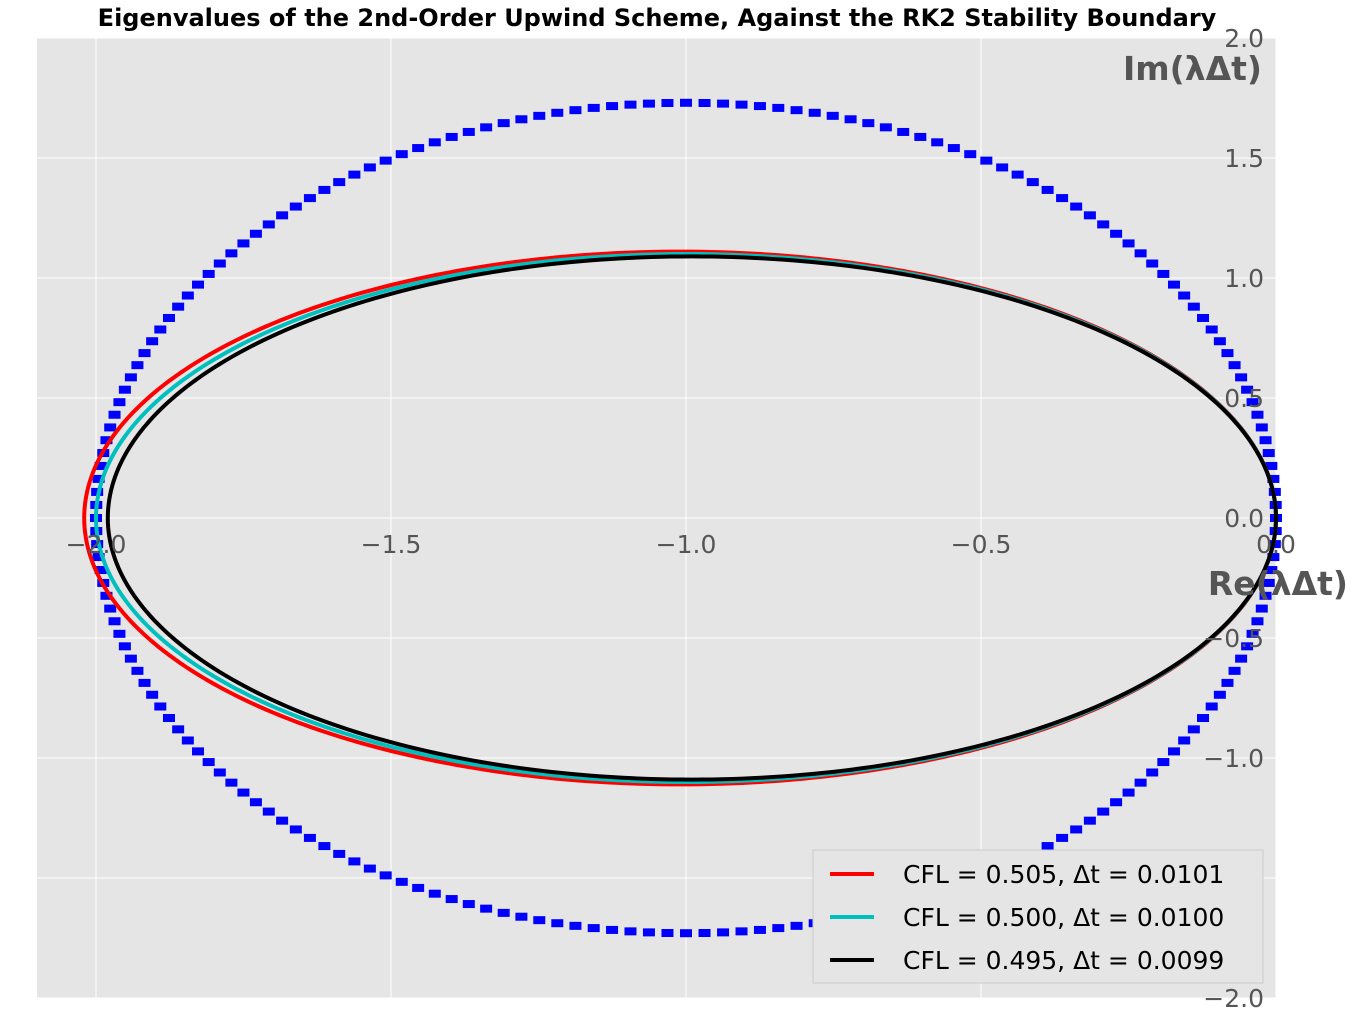 The width and height of the screenshot is (1358, 1022). I want to click on legend-label: CFL = 0.500, Δt = 0.0100, so click(1063, 917).